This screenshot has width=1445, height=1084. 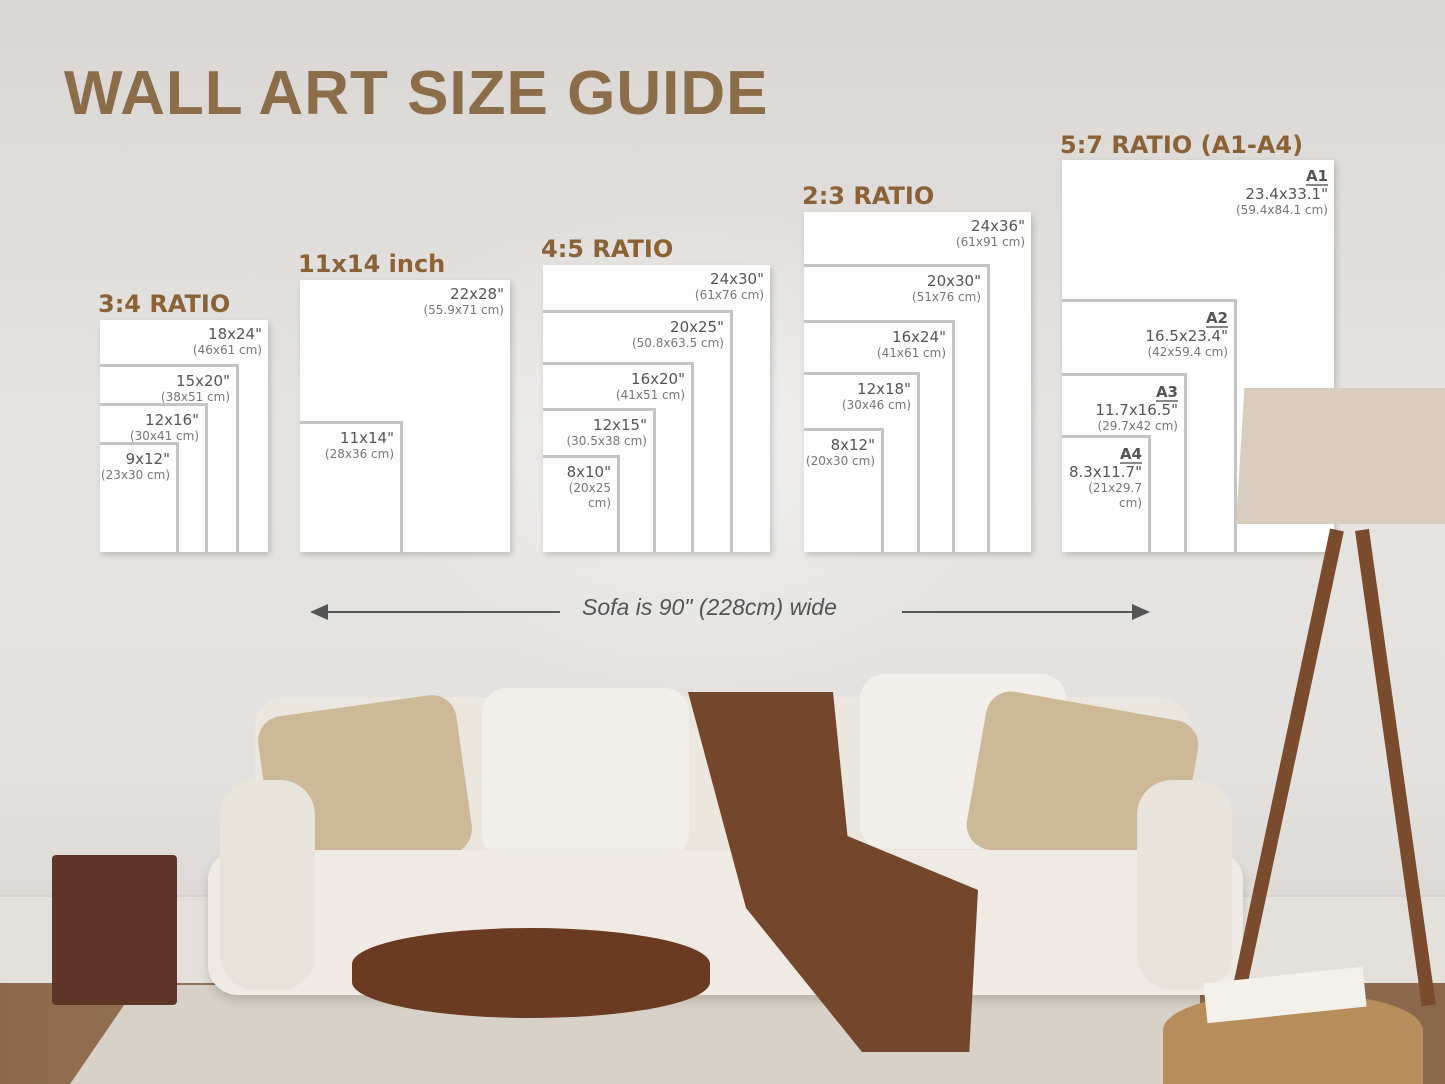 What do you see at coordinates (1186, 336) in the screenshot?
I see `size-inches: 16.5x23.4"` at bounding box center [1186, 336].